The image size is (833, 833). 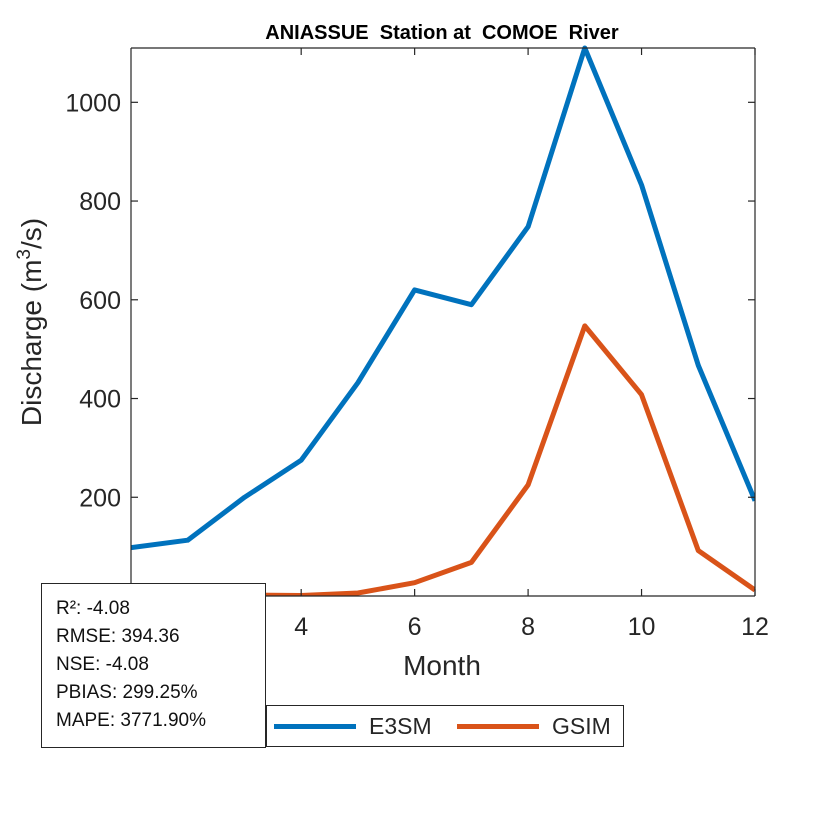 What do you see at coordinates (528, 627) in the screenshot?
I see `x-tick-label-8: 8` at bounding box center [528, 627].